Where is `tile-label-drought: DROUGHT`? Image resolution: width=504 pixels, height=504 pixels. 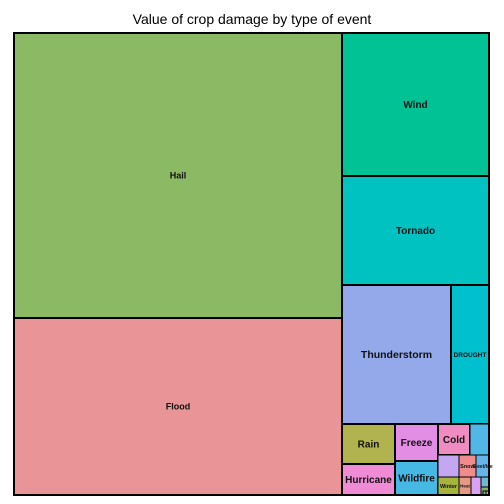
tile-label-drought: DROUGHT is located at coordinates (470, 355).